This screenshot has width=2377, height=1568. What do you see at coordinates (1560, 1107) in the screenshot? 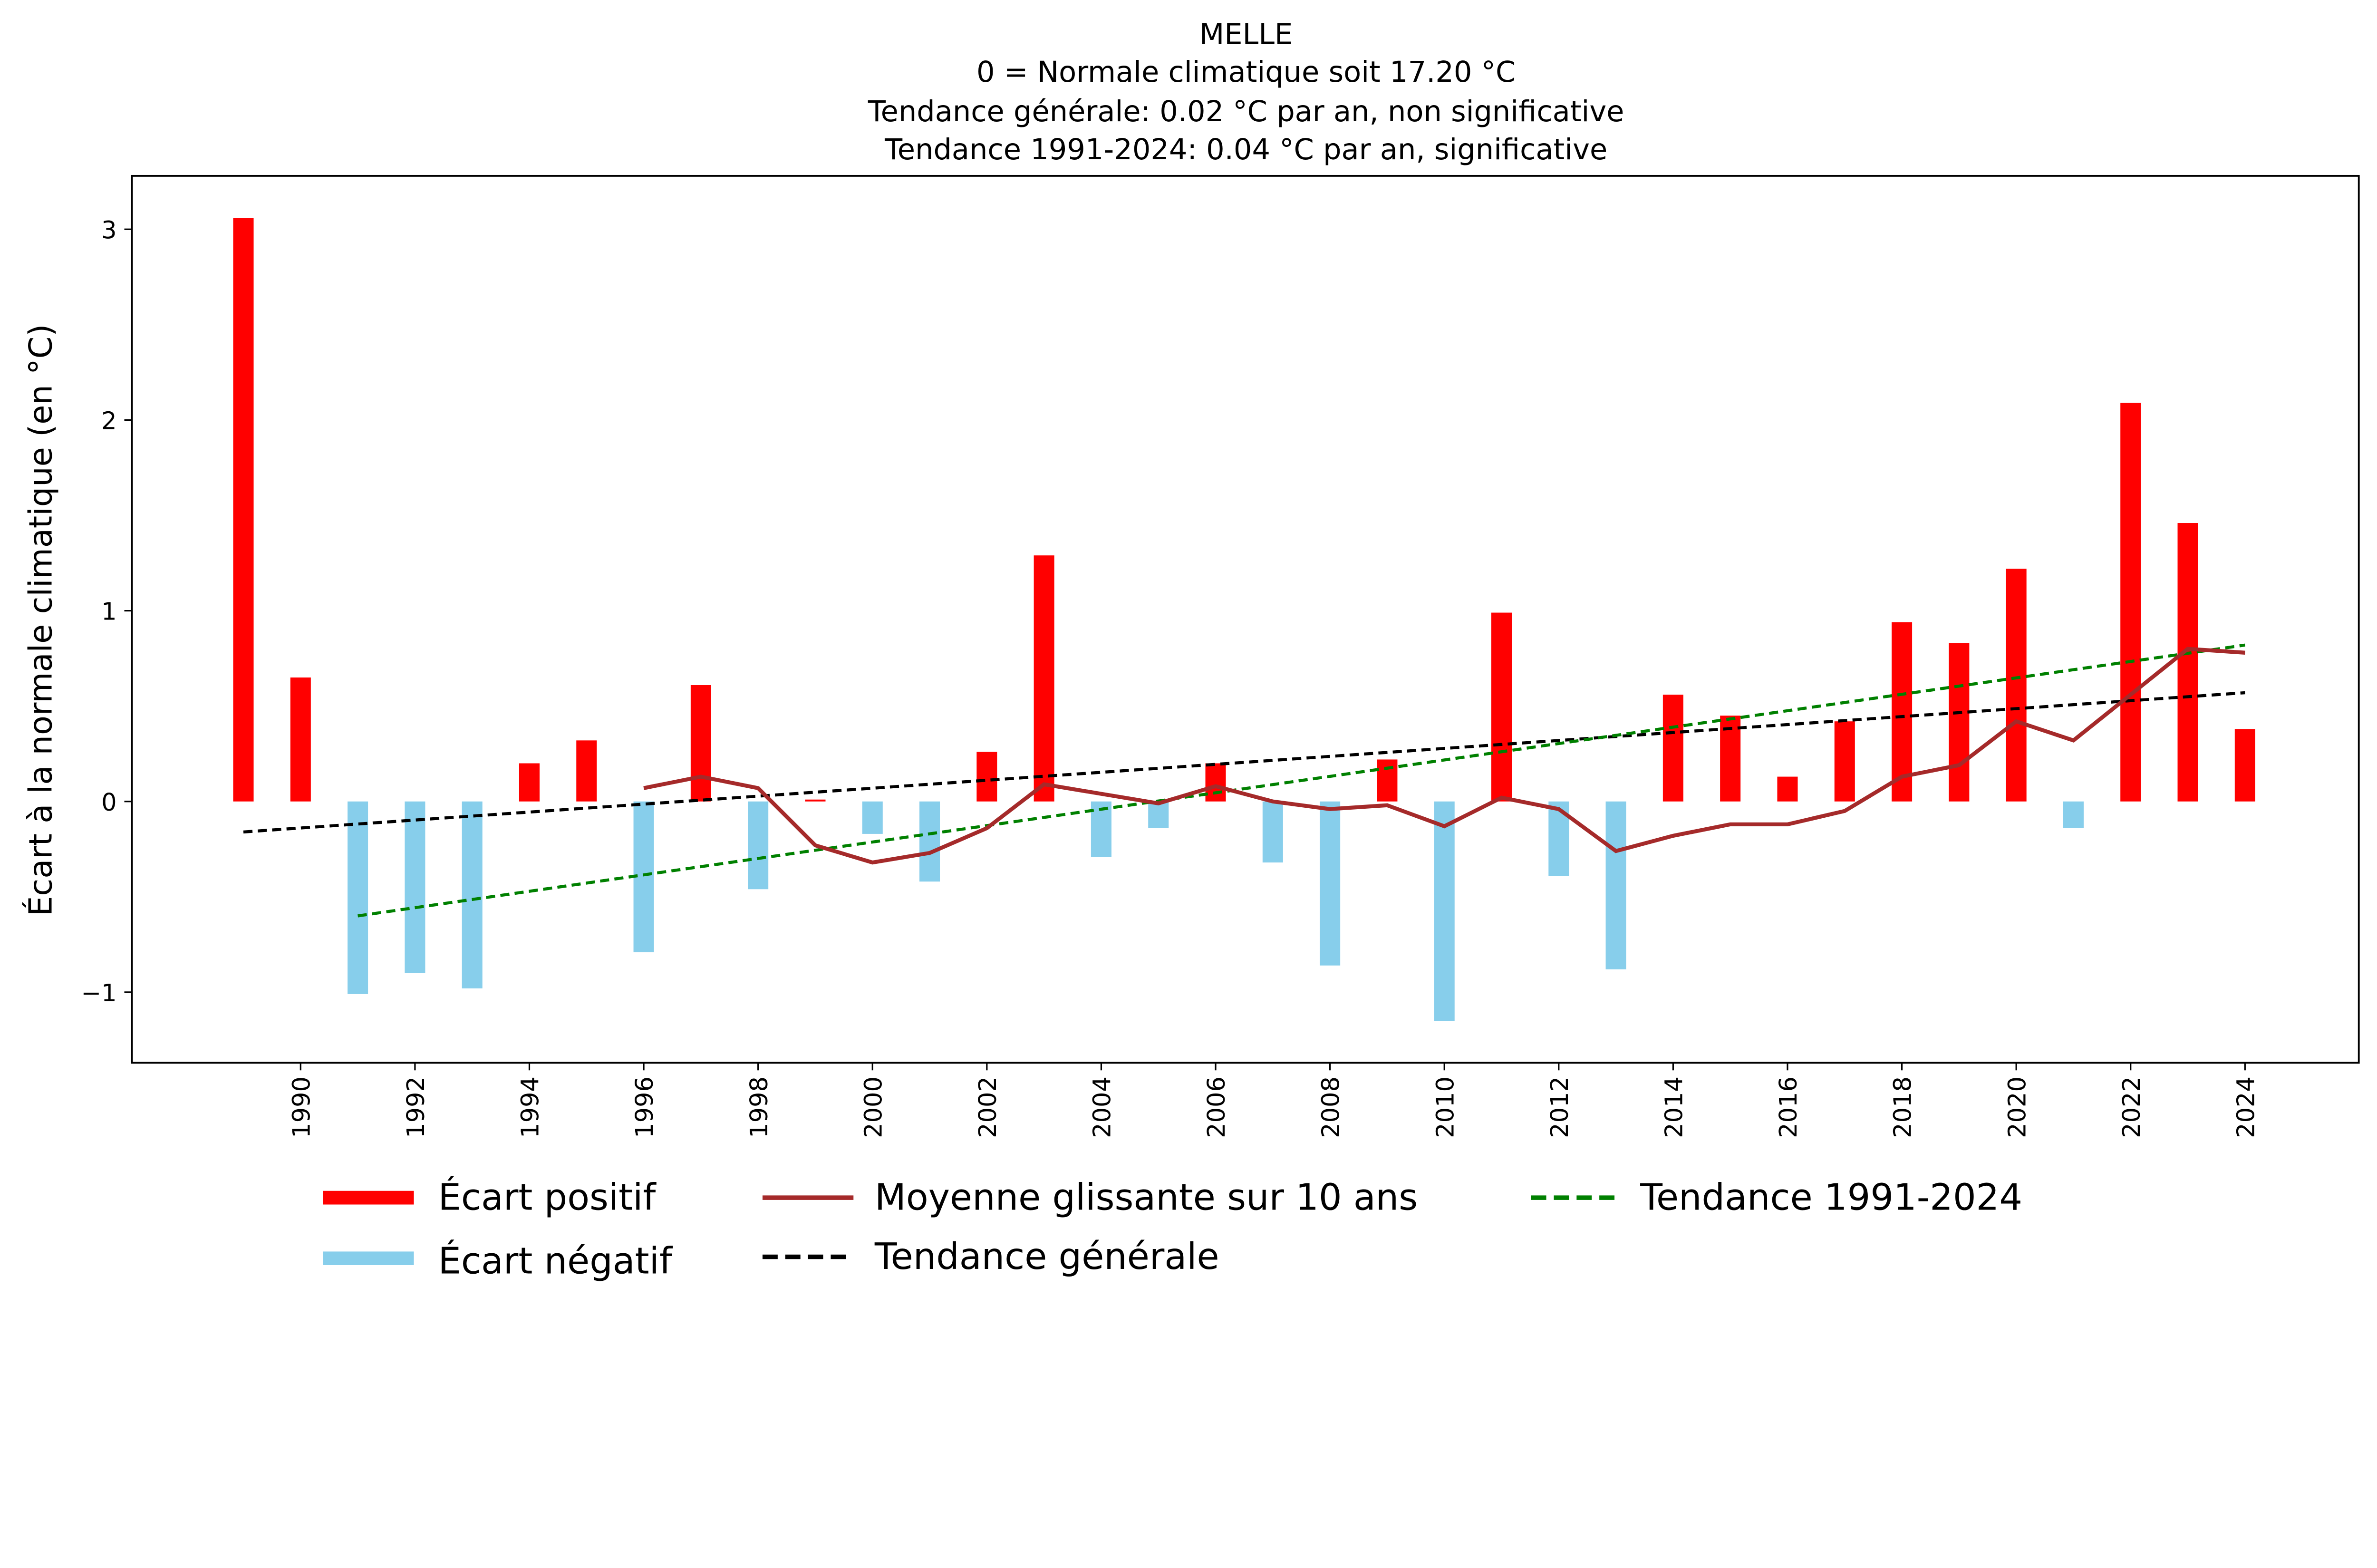
I see `x-tick-label: 2012` at bounding box center [1560, 1107].